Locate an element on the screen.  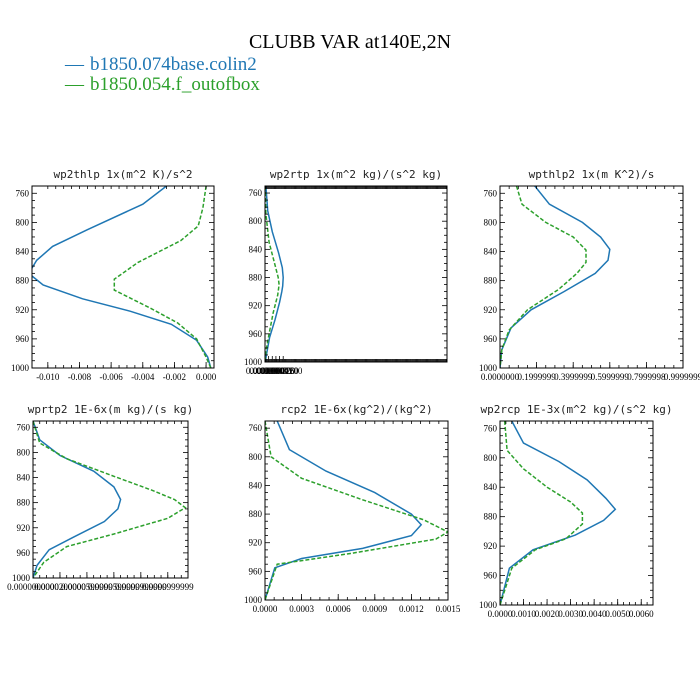
x-tick-label: 0.5999999 is located at coordinates (610, 377).